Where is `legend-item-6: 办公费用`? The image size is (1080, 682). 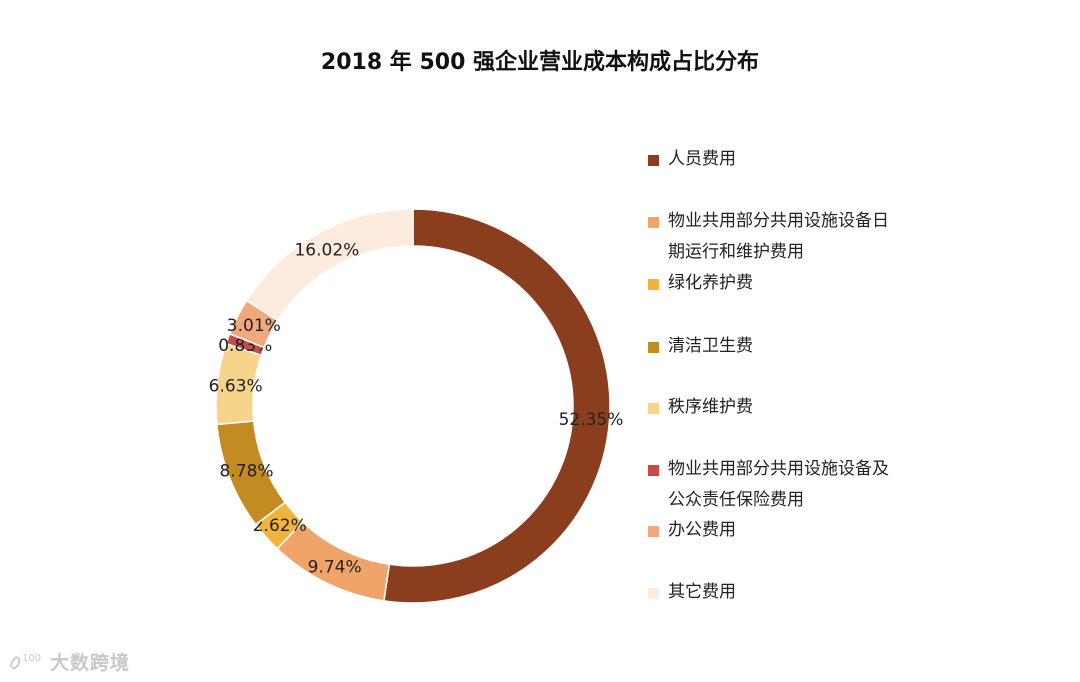
legend-item-6: 办公费用 is located at coordinates (773, 533).